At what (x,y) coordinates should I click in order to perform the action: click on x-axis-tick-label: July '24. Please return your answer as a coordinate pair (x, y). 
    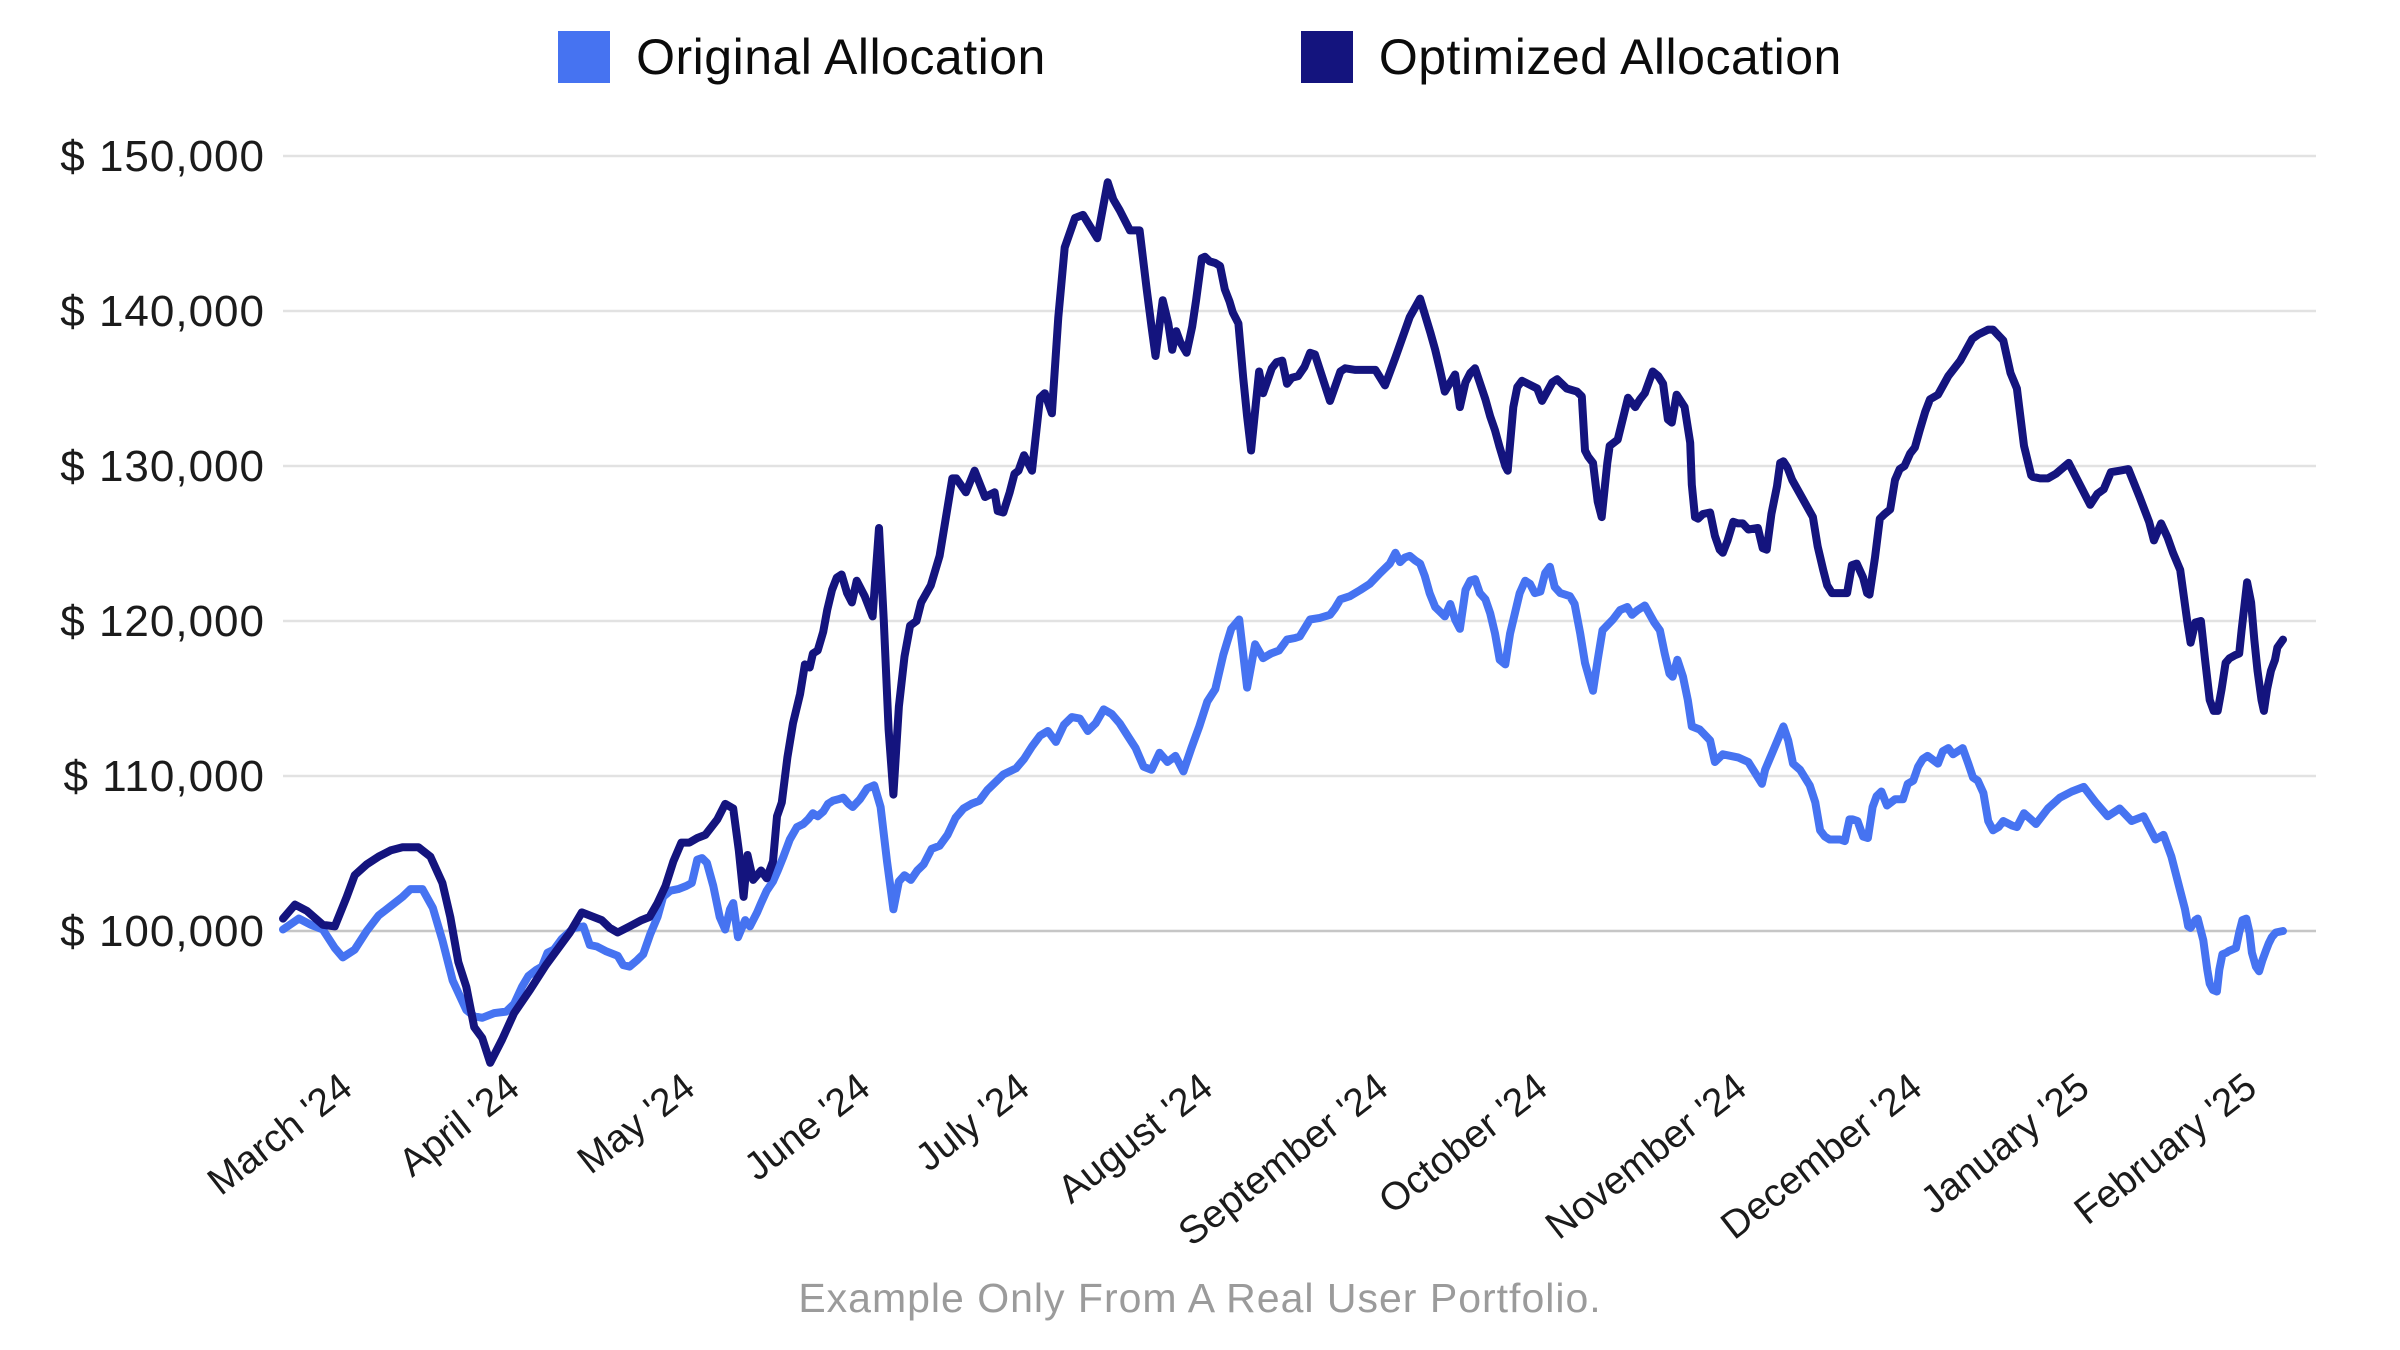
    Looking at the image, I should click on (973, 1122).